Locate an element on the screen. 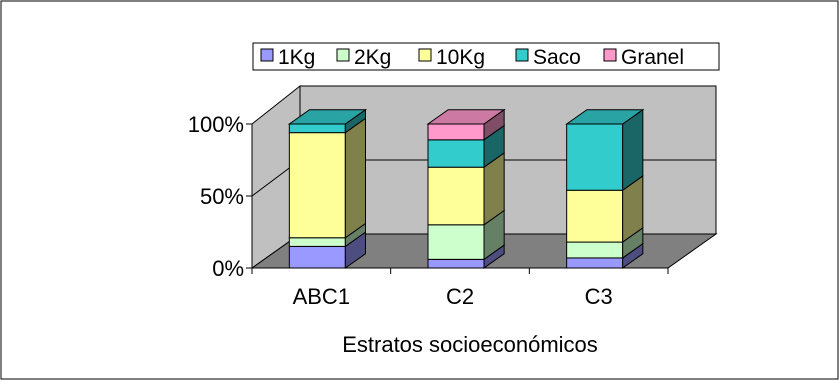  legend-item: 1Kg is located at coordinates (287, 57).